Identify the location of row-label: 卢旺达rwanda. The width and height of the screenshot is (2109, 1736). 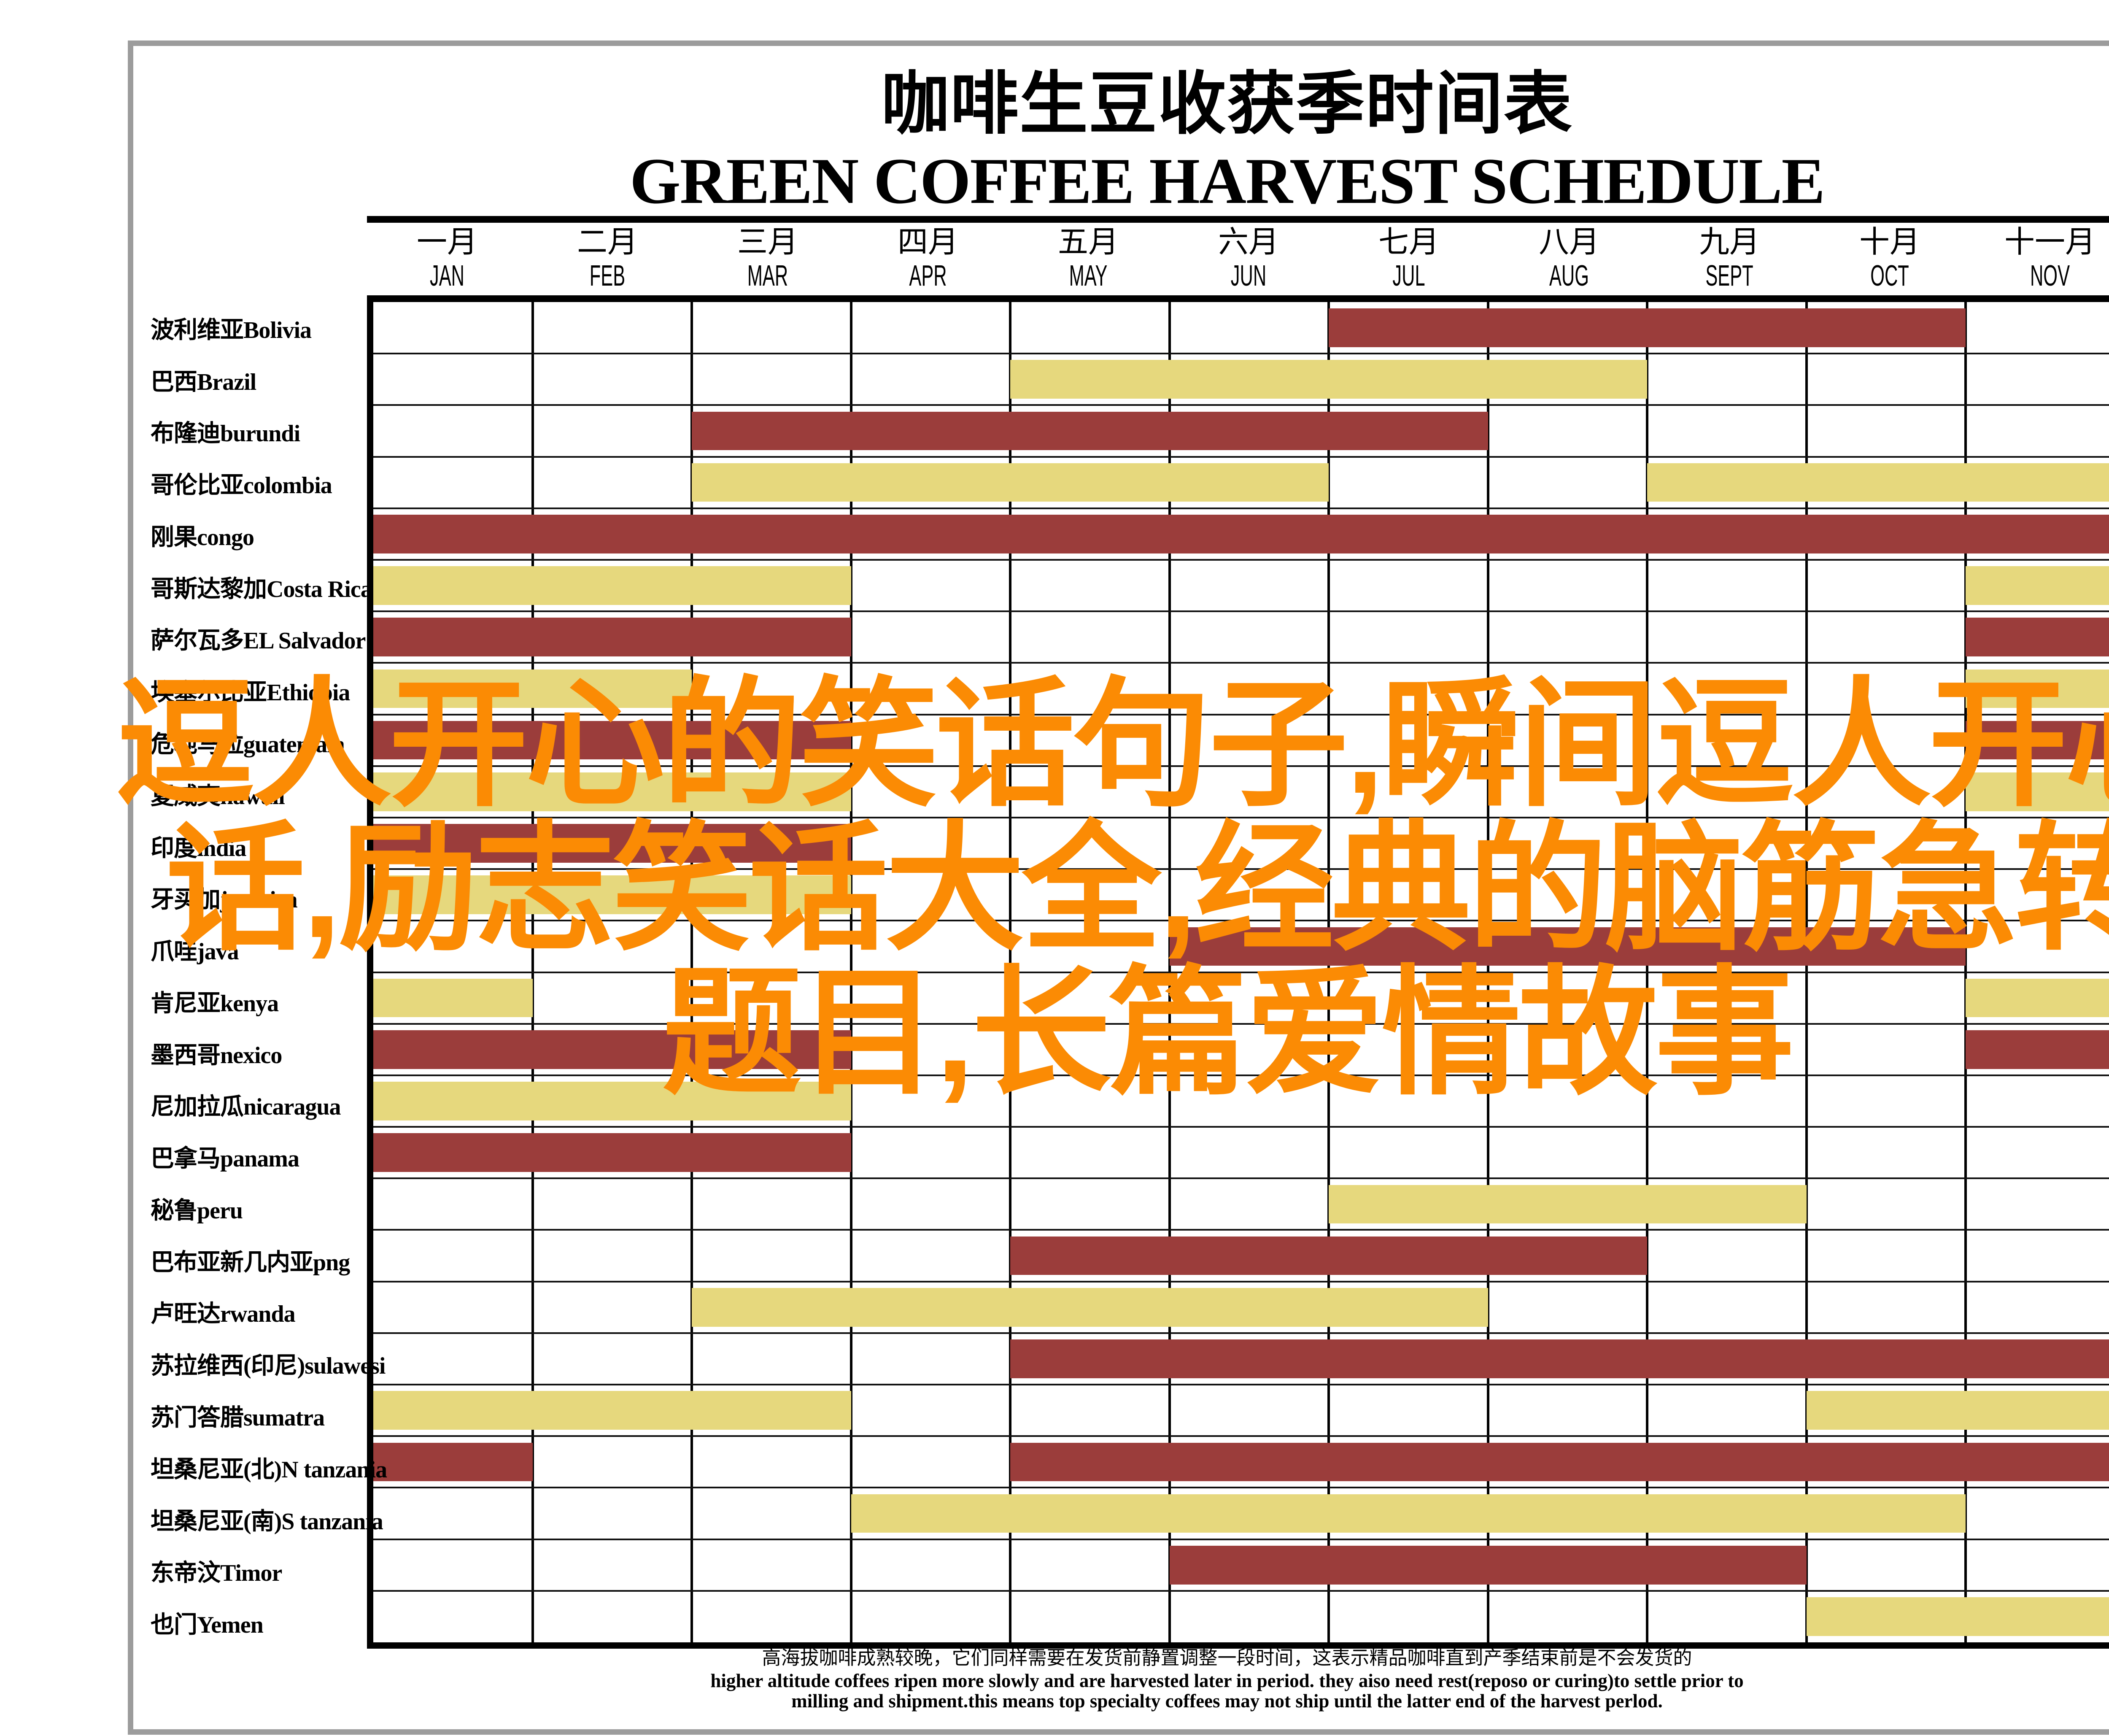
(224, 1314).